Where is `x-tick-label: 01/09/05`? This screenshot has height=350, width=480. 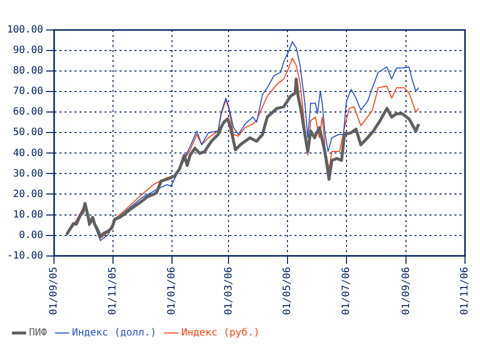 x-tick-label: 01/09/05 is located at coordinates (54, 291).